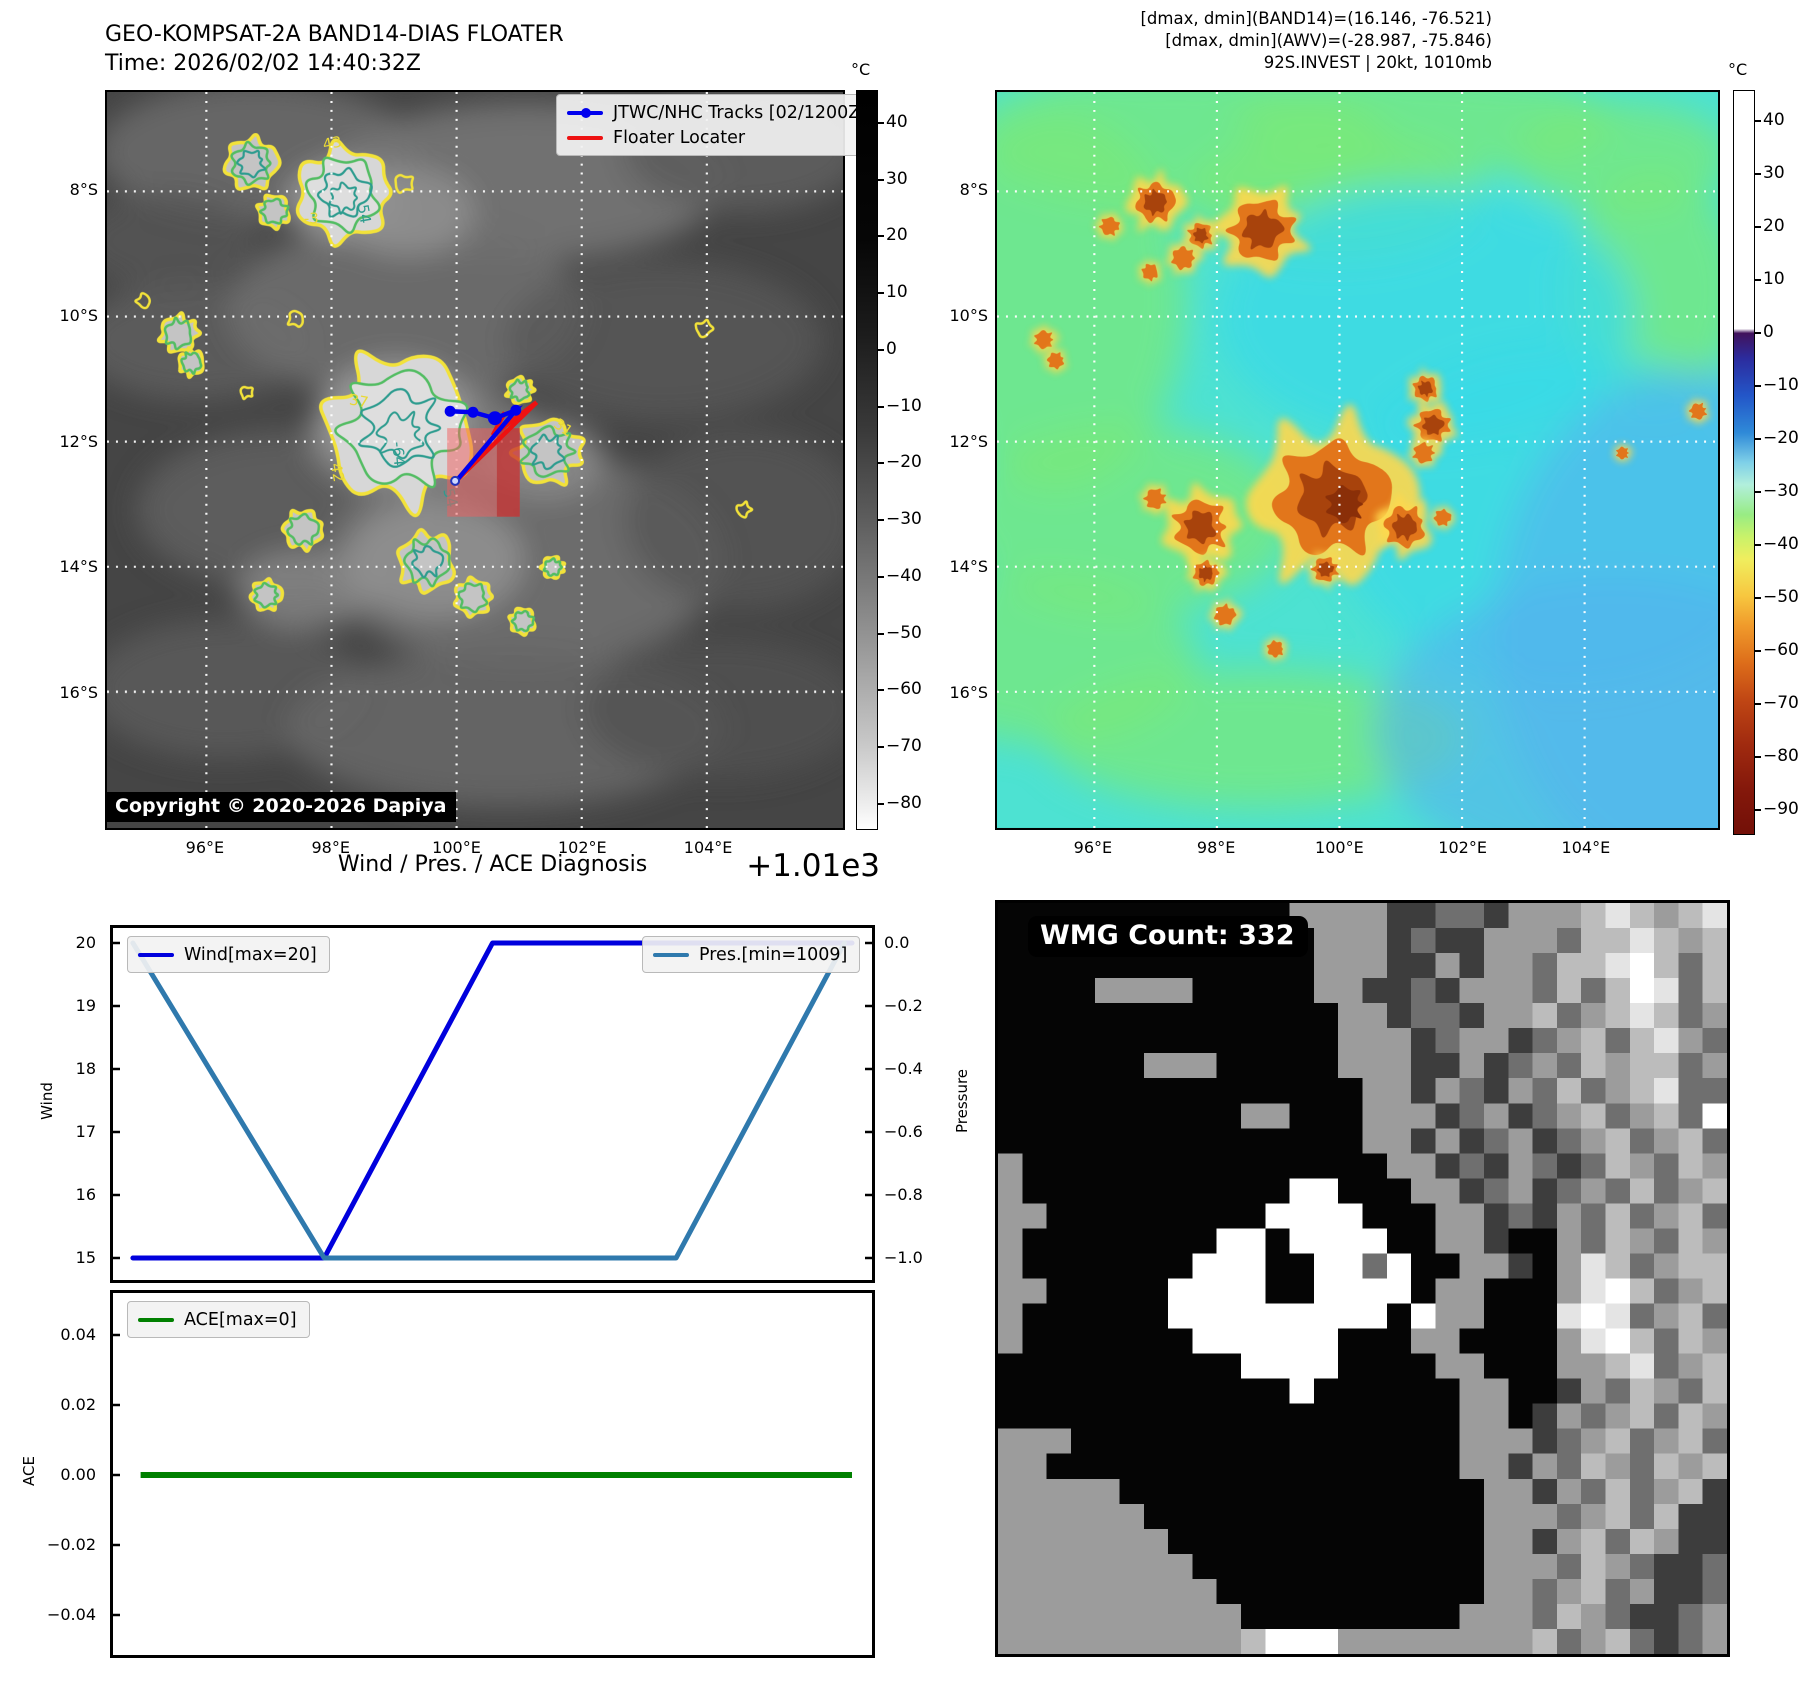  Describe the element at coordinates (903, 1100) in the screenshot. I see `pressure-axis-ticks: 0.0 −0.2 −0.4 −0.6 −0.8 −1.0` at that location.